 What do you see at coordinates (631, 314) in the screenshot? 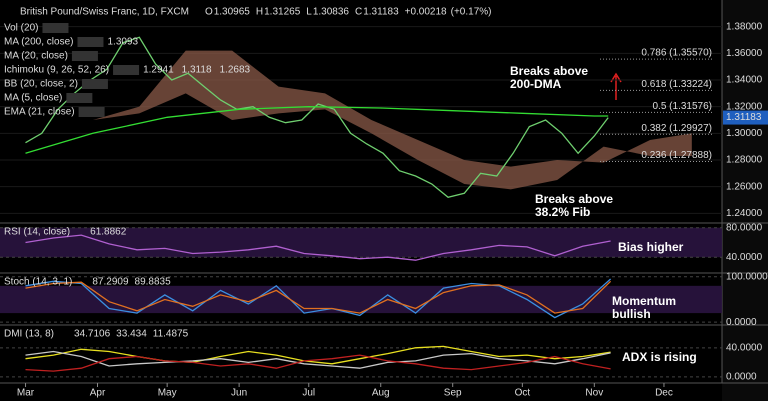
I see `annotation-line: bullish` at bounding box center [631, 314].